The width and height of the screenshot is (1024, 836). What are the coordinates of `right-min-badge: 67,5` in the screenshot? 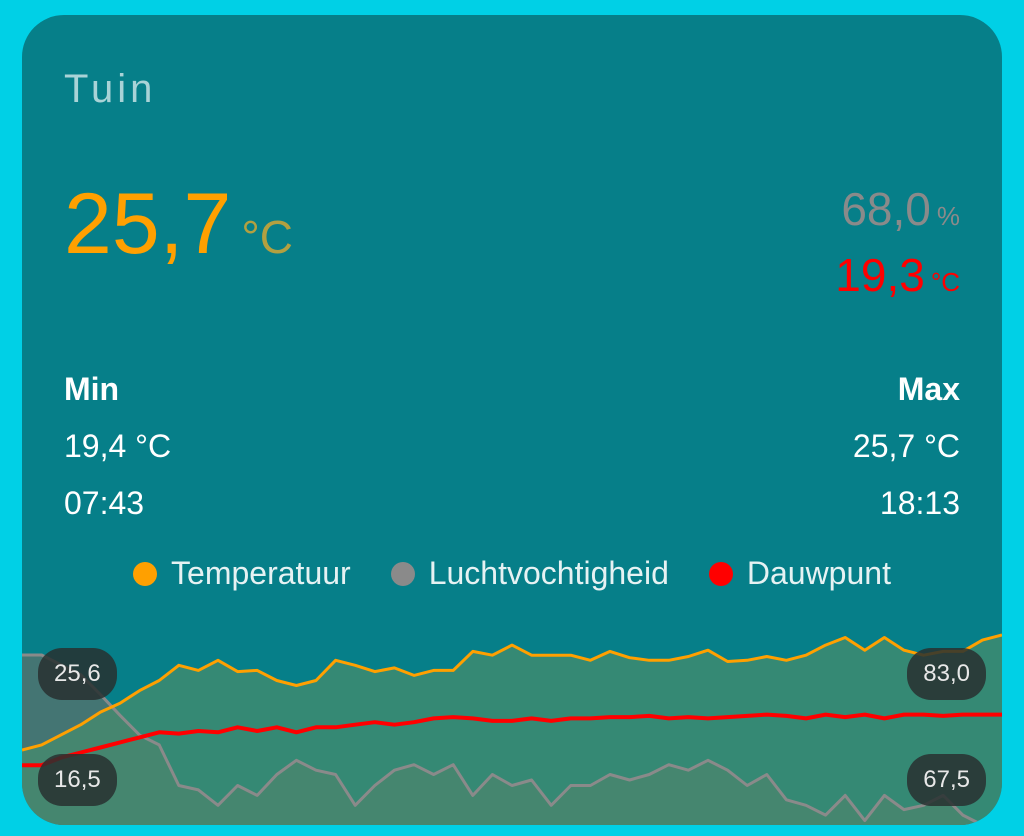 It's located at (946, 780).